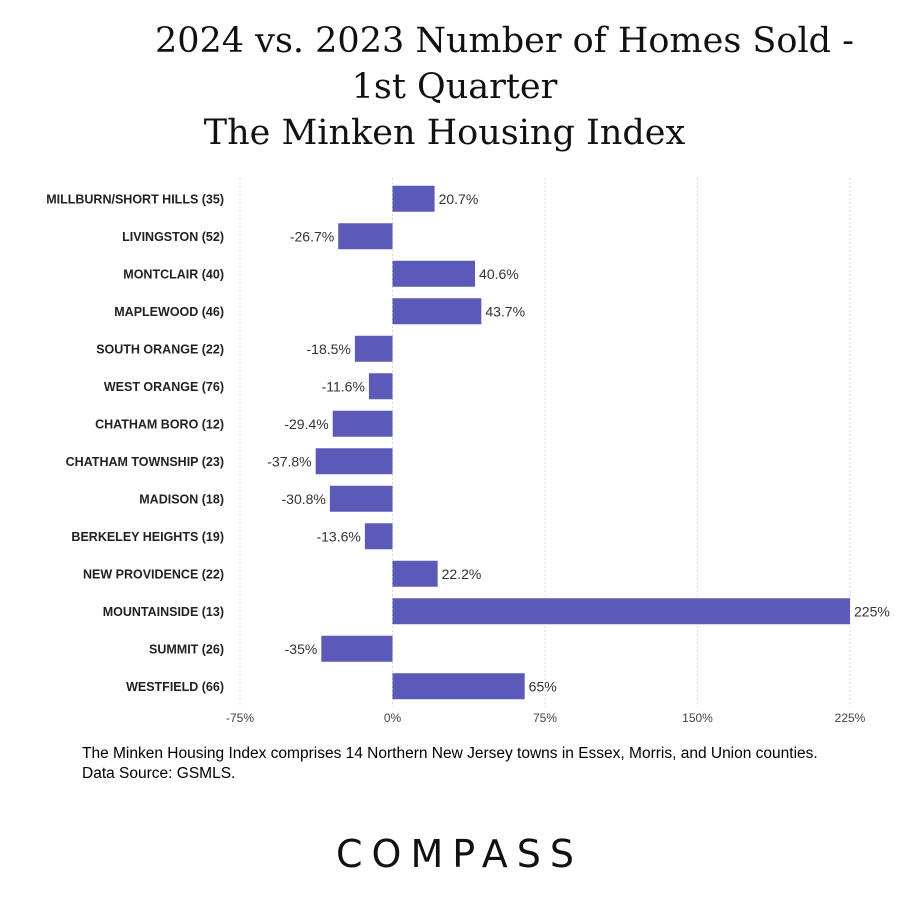  What do you see at coordinates (181, 499) in the screenshot?
I see `category-label: MADISON (18)` at bounding box center [181, 499].